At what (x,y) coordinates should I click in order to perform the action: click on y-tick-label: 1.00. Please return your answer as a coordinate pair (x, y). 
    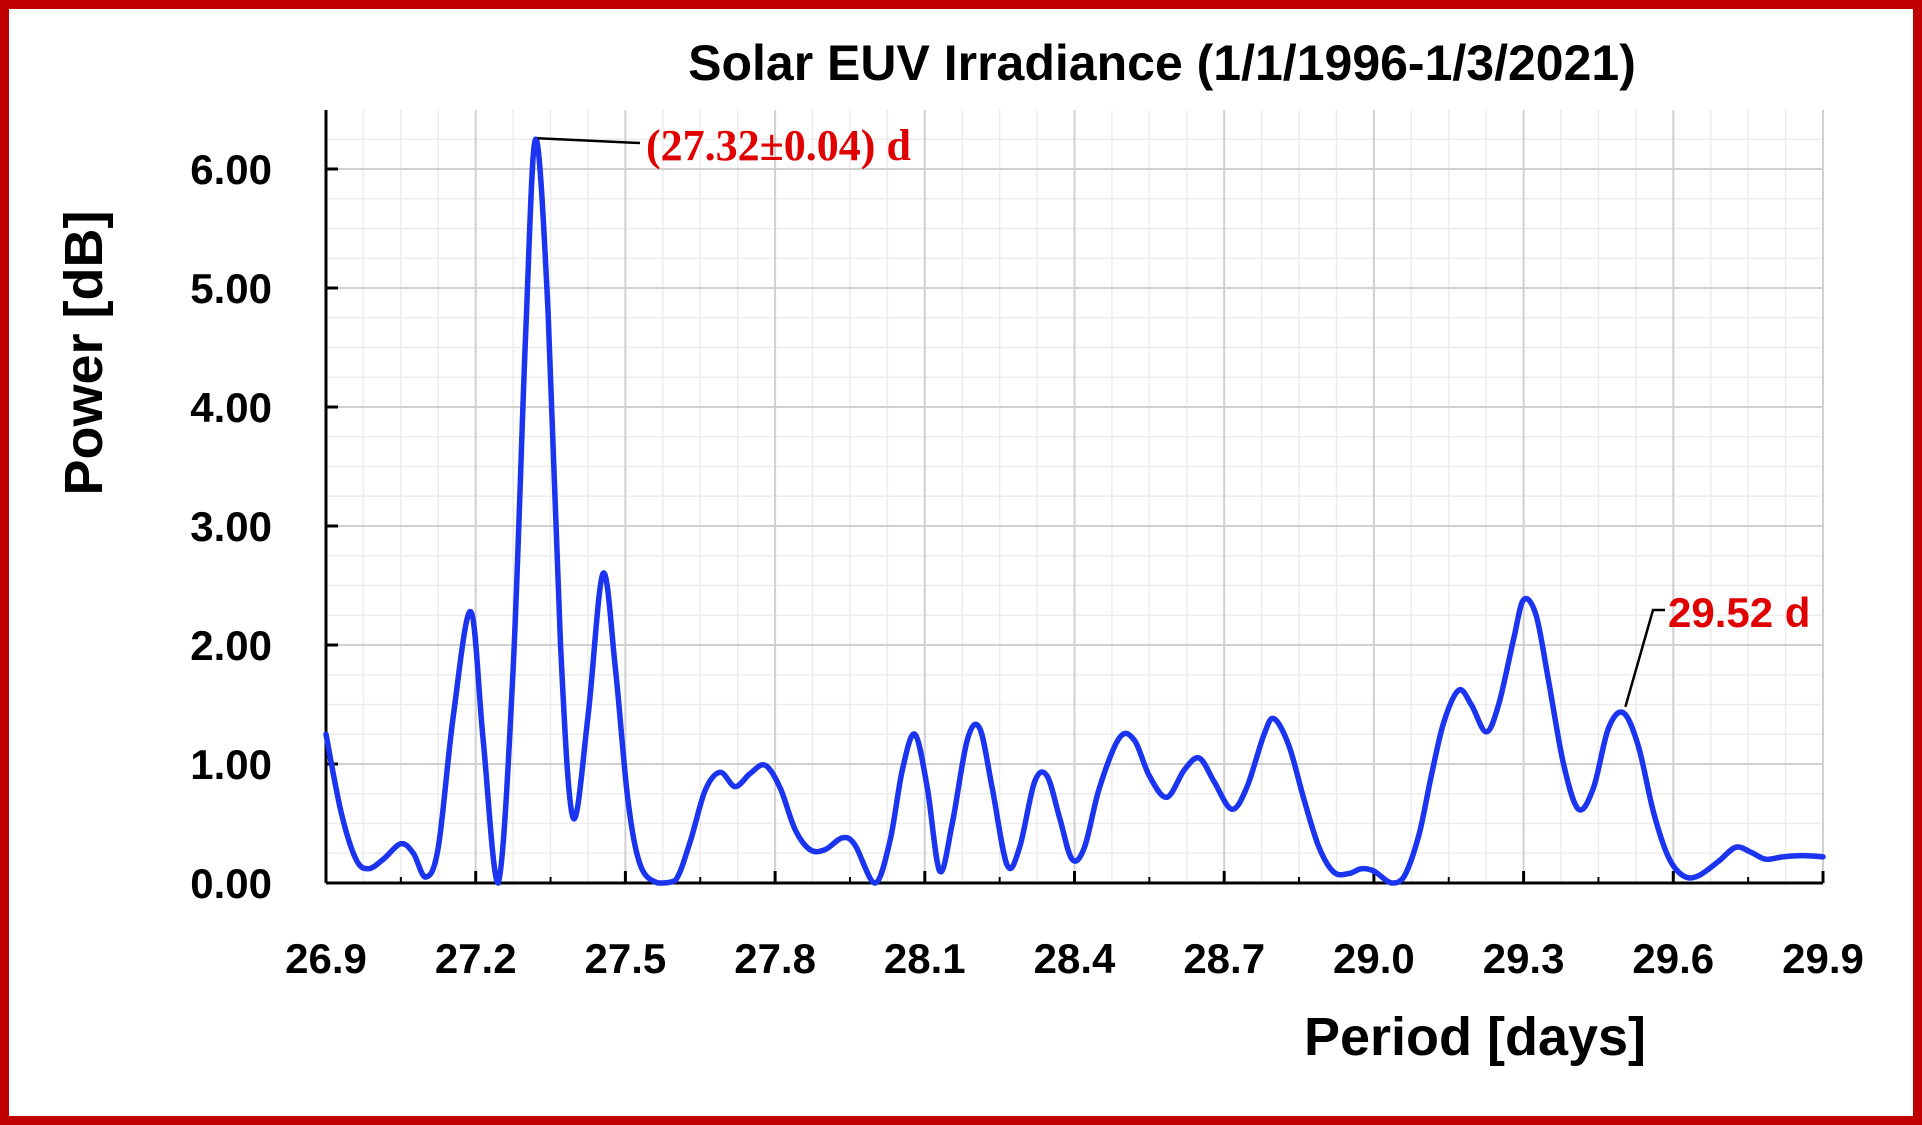
    Looking at the image, I should click on (231, 764).